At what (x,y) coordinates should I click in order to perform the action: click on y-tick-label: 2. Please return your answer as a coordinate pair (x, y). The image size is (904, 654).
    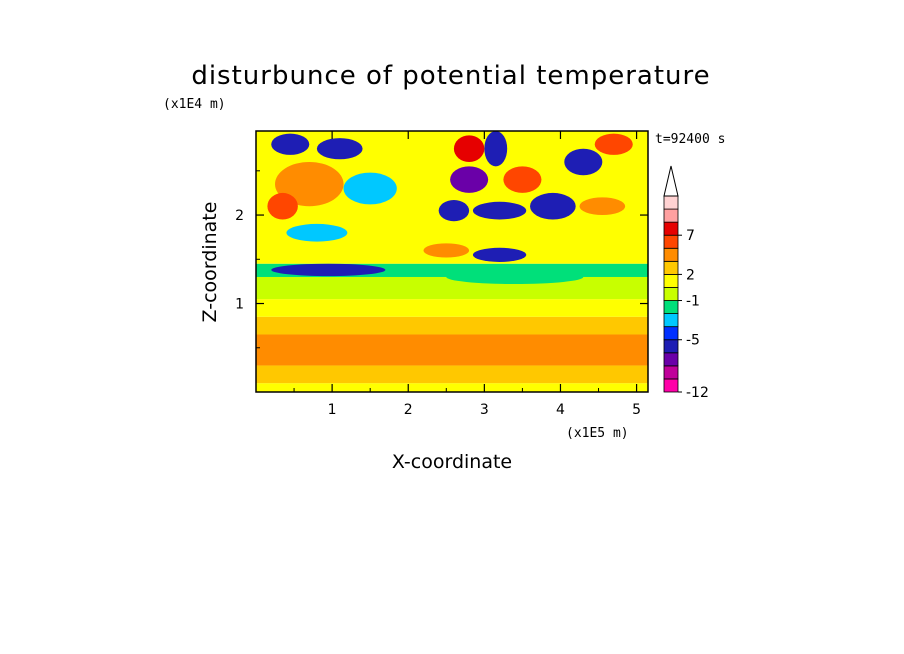
    Looking at the image, I should click on (239, 216).